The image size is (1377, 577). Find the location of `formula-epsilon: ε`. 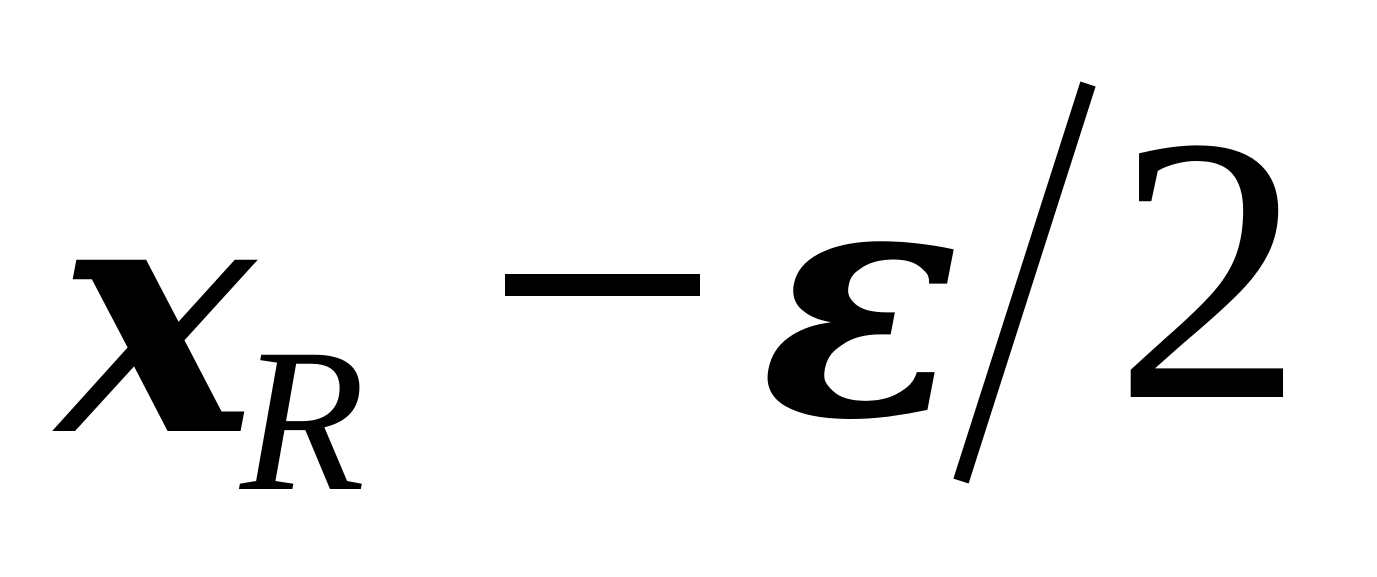

formula-epsilon: ε is located at coordinates (860, 299).